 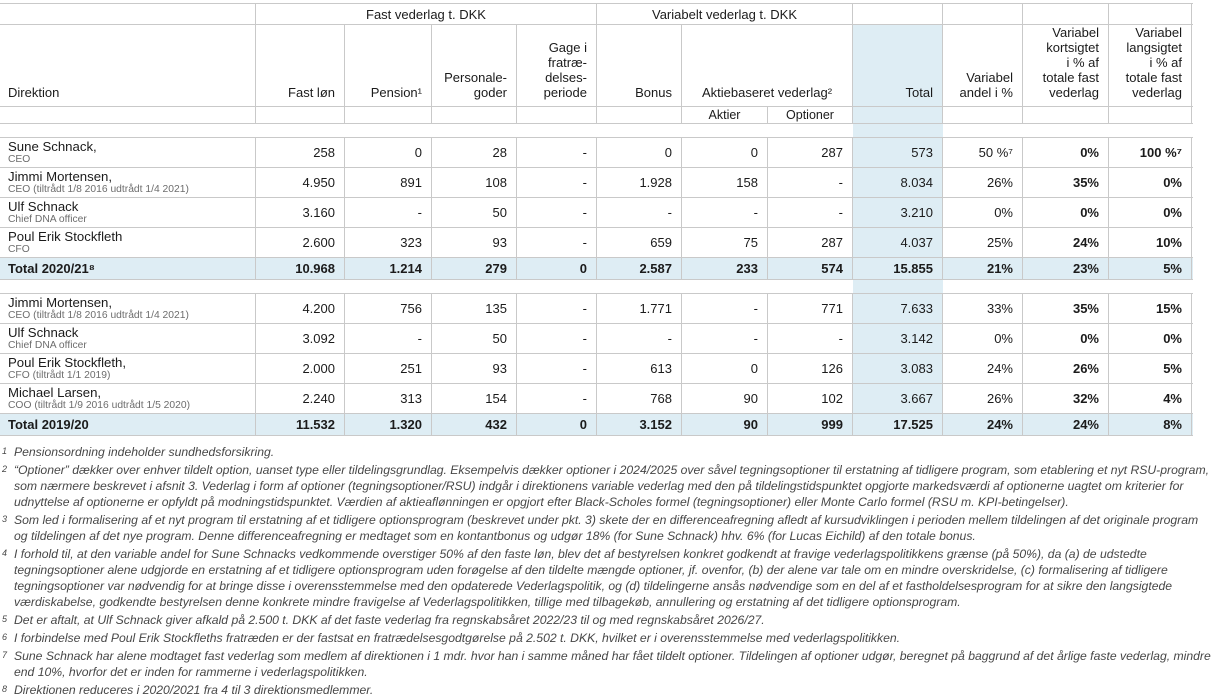 What do you see at coordinates (5, 469) in the screenshot?
I see `footnote-marker: 2` at bounding box center [5, 469].